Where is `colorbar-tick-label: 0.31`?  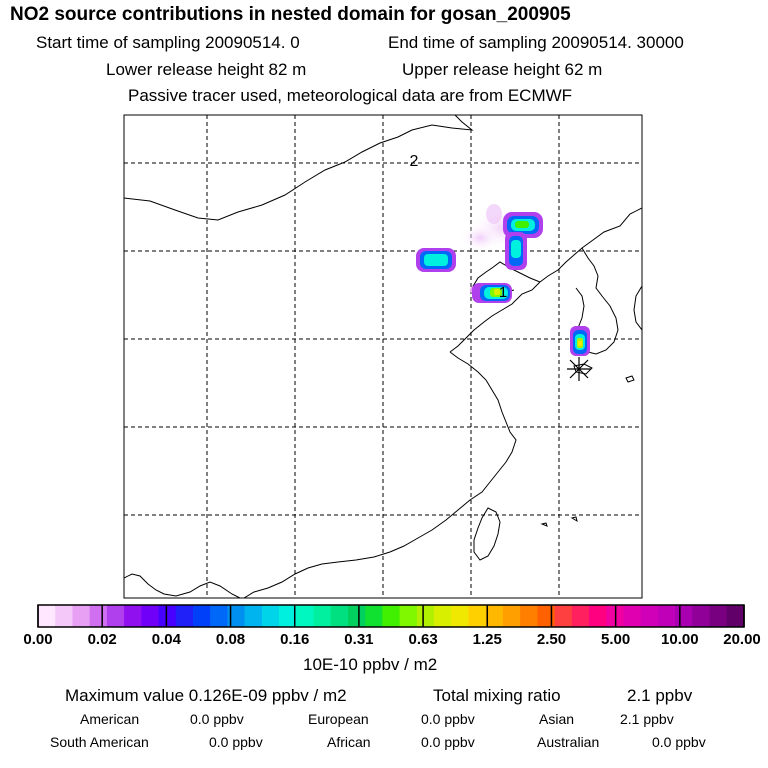
colorbar-tick-label: 0.31 is located at coordinates (359, 639).